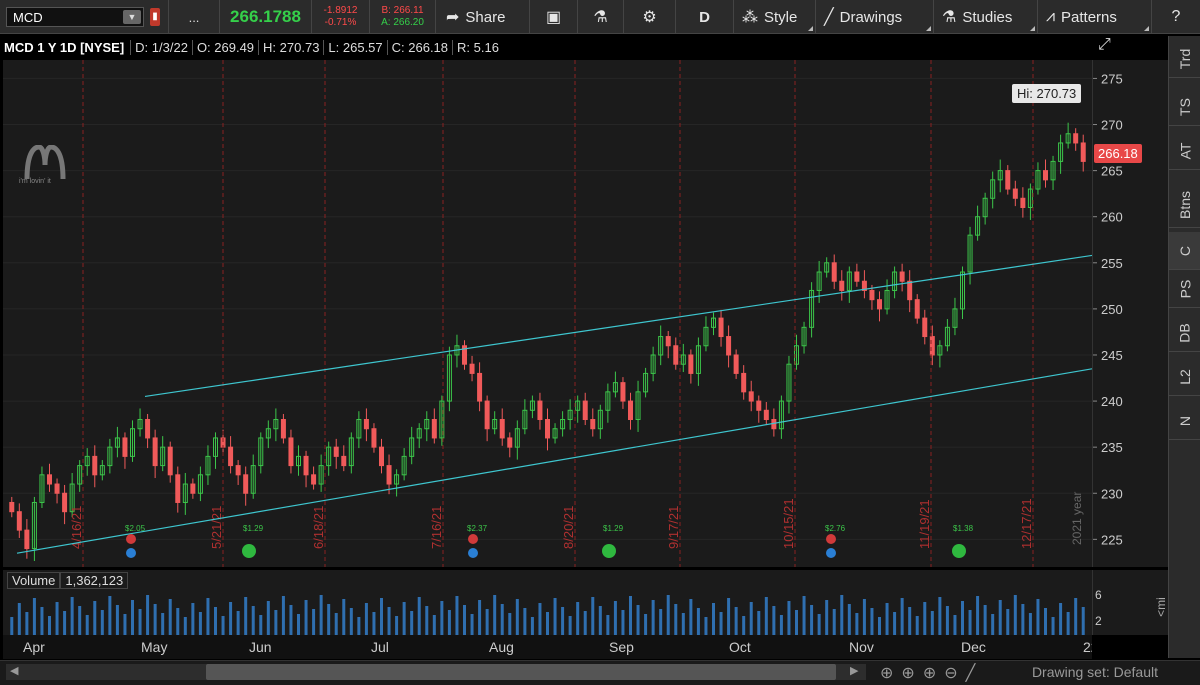 This screenshot has width=1200, height=685. What do you see at coordinates (1094, 672) in the screenshot?
I see `drawing-set-label: Drawing set: Default` at bounding box center [1094, 672].